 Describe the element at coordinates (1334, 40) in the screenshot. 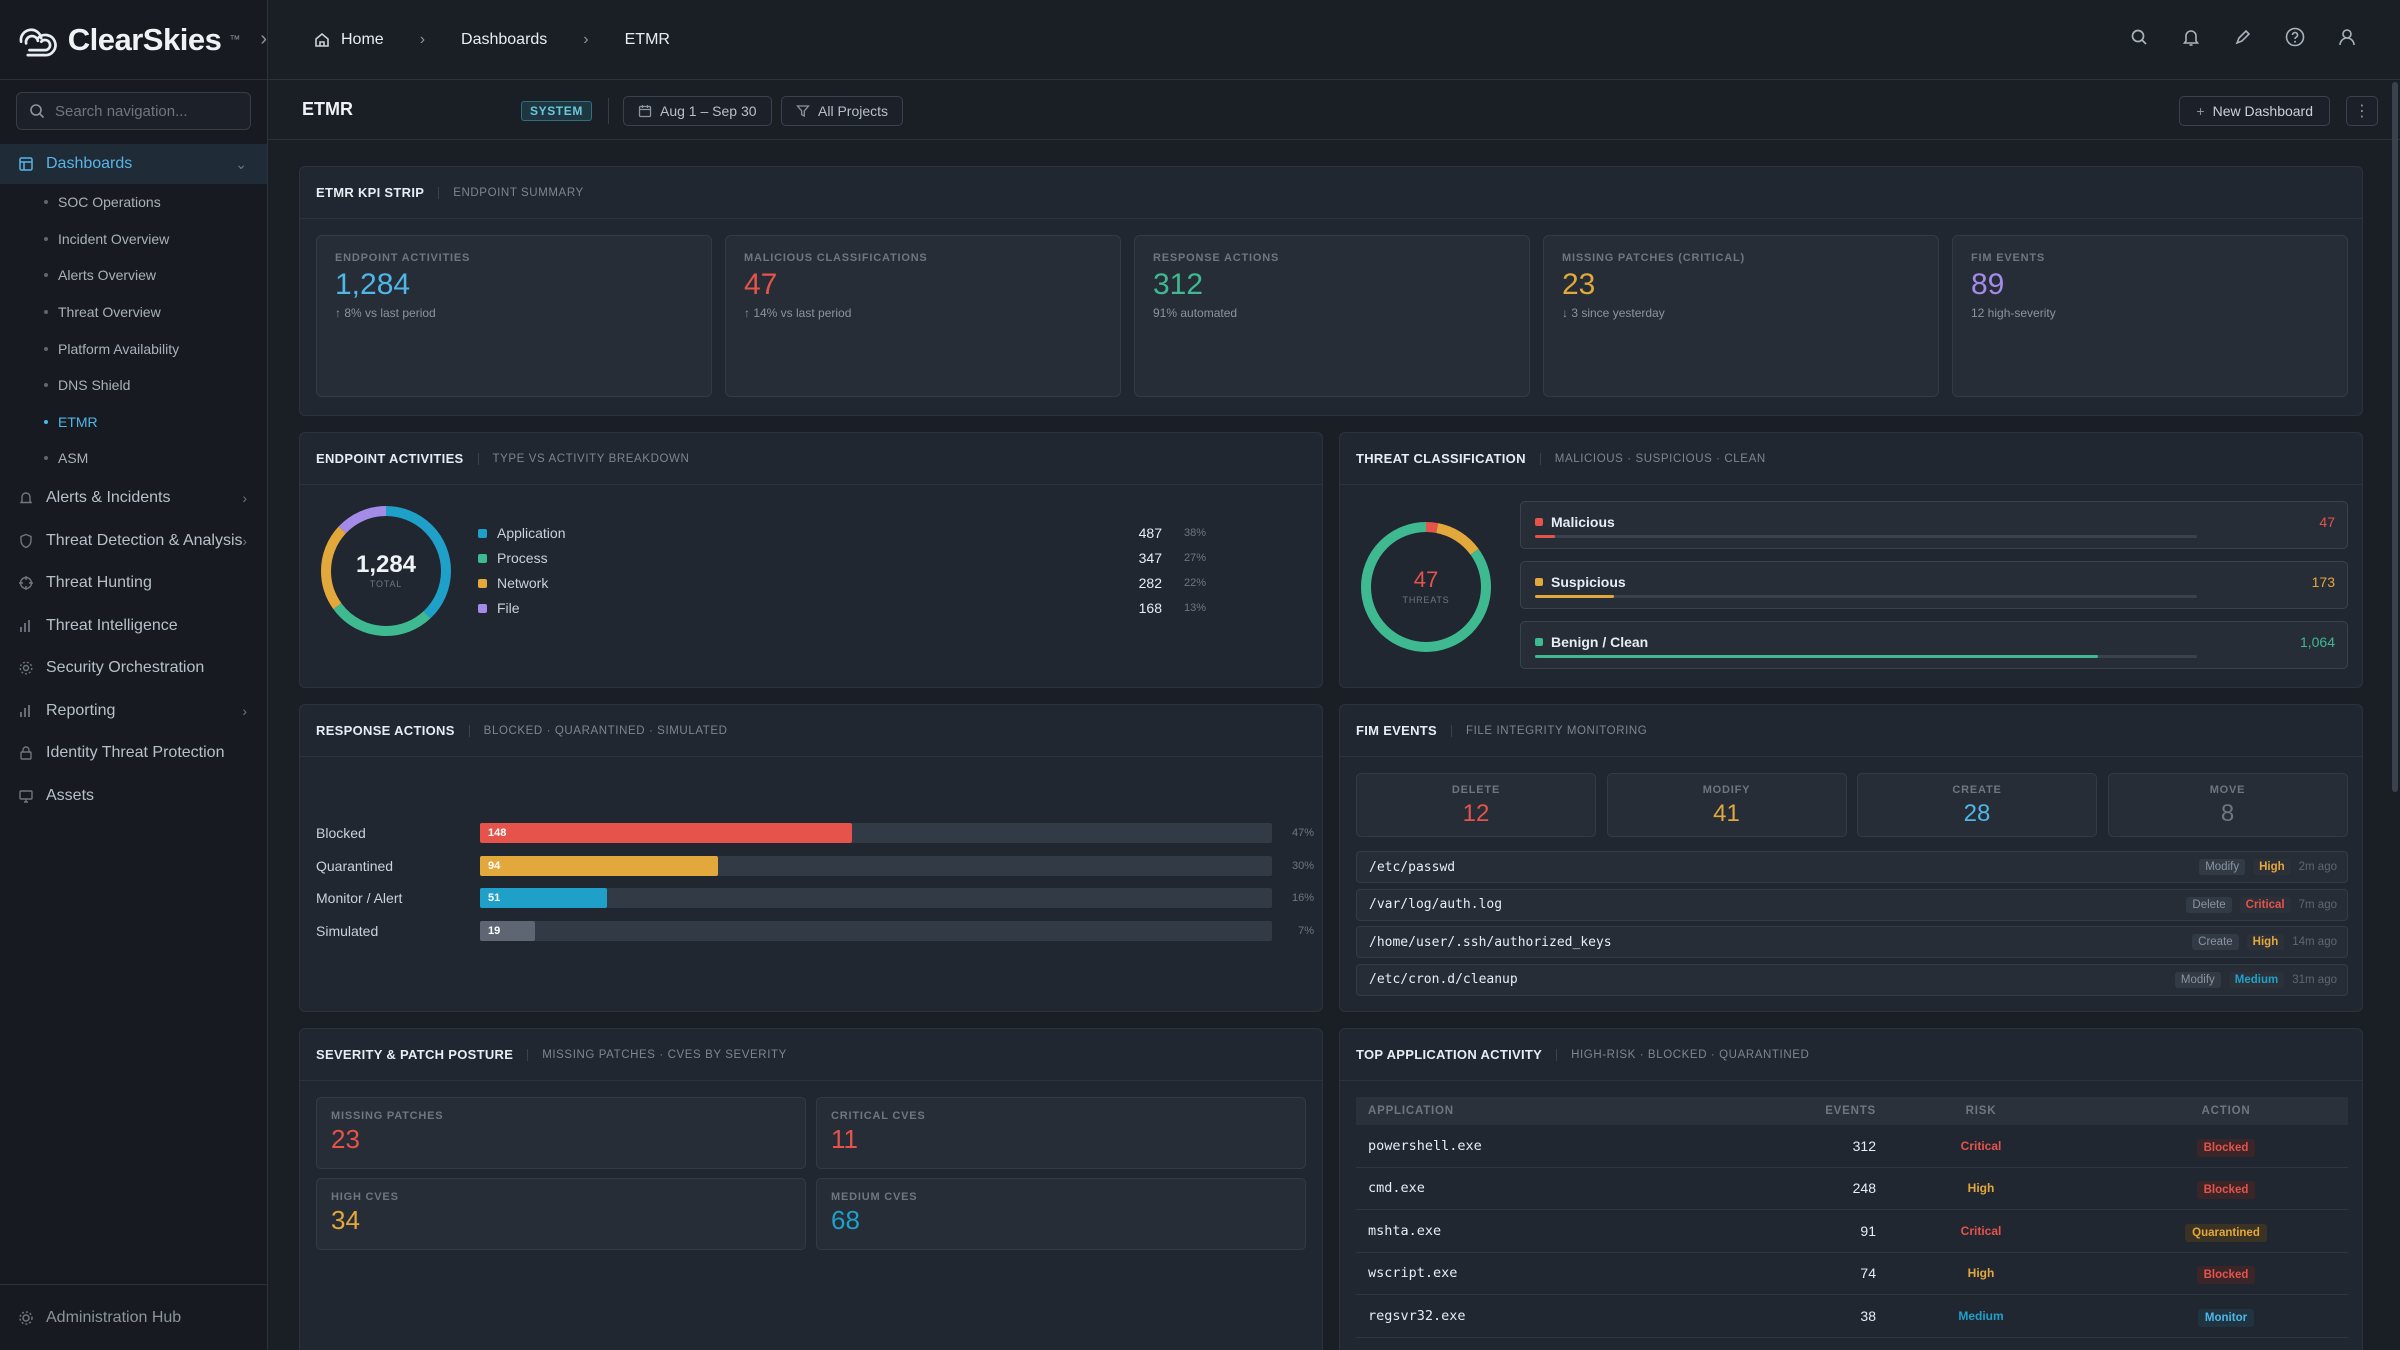

I see `topbar: Home › Dashboards › ETMR` at that location.